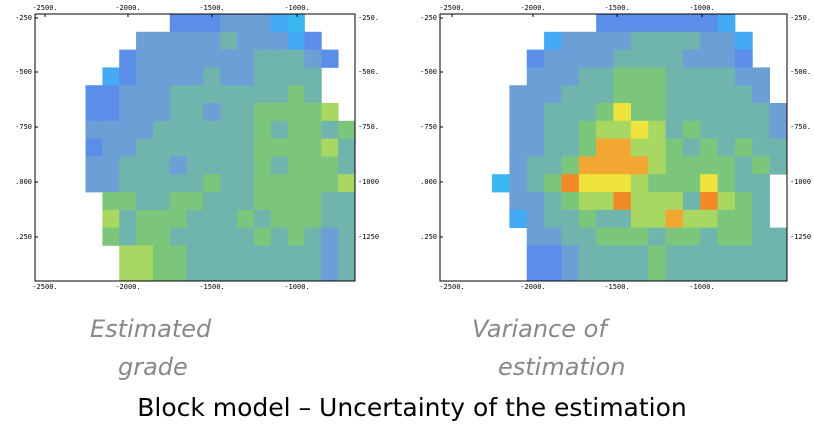 Image resolution: width=814 pixels, height=426 pixels. Describe the element at coordinates (23, 127) in the screenshot. I see `y-tick-label-left: -750` at that location.